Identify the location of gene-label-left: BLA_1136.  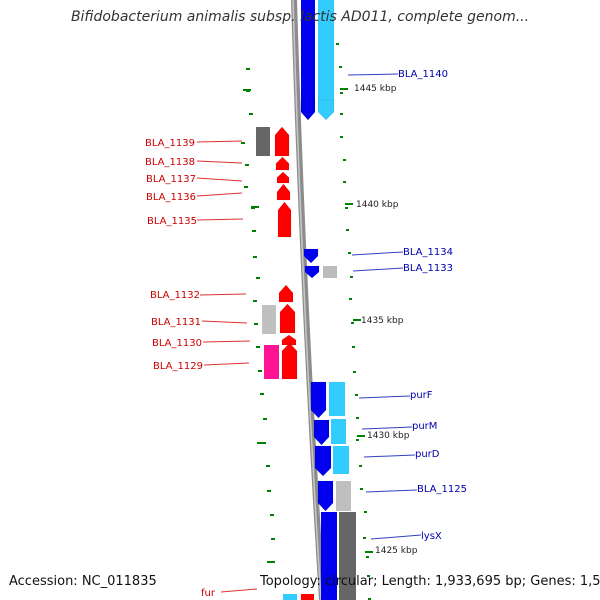
(171, 197).